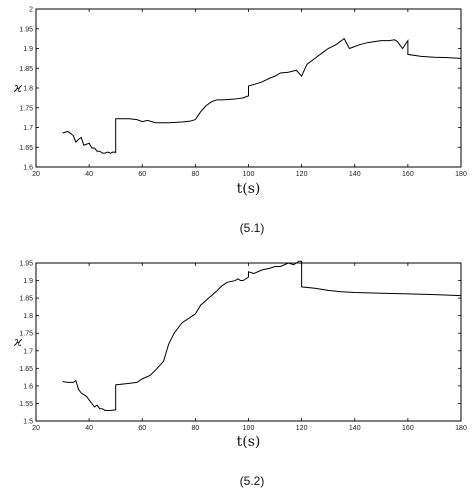  What do you see at coordinates (252, 228) in the screenshot?
I see `figure-caption: (5.1)` at bounding box center [252, 228].